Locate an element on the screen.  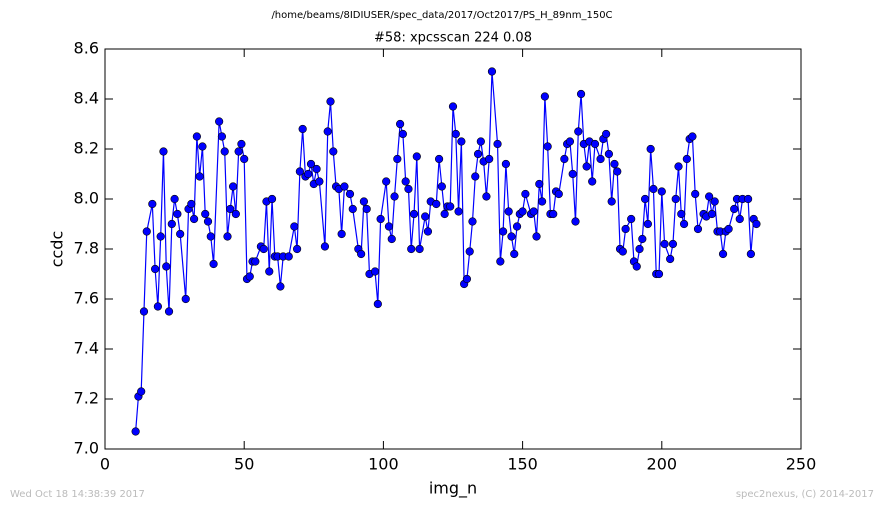
y-tick-label: 7.6 is located at coordinates (86, 298).